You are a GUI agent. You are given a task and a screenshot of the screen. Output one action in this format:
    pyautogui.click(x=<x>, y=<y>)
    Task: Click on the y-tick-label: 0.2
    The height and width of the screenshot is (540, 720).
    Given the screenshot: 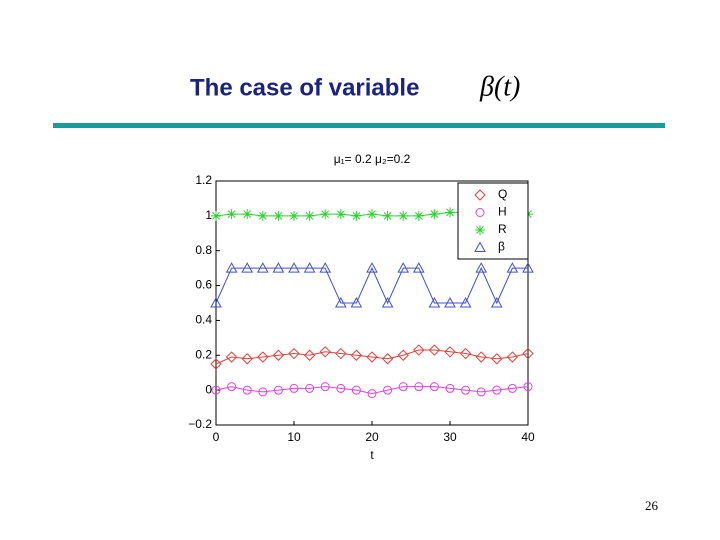 What is the action you would take?
    pyautogui.click(x=203, y=354)
    